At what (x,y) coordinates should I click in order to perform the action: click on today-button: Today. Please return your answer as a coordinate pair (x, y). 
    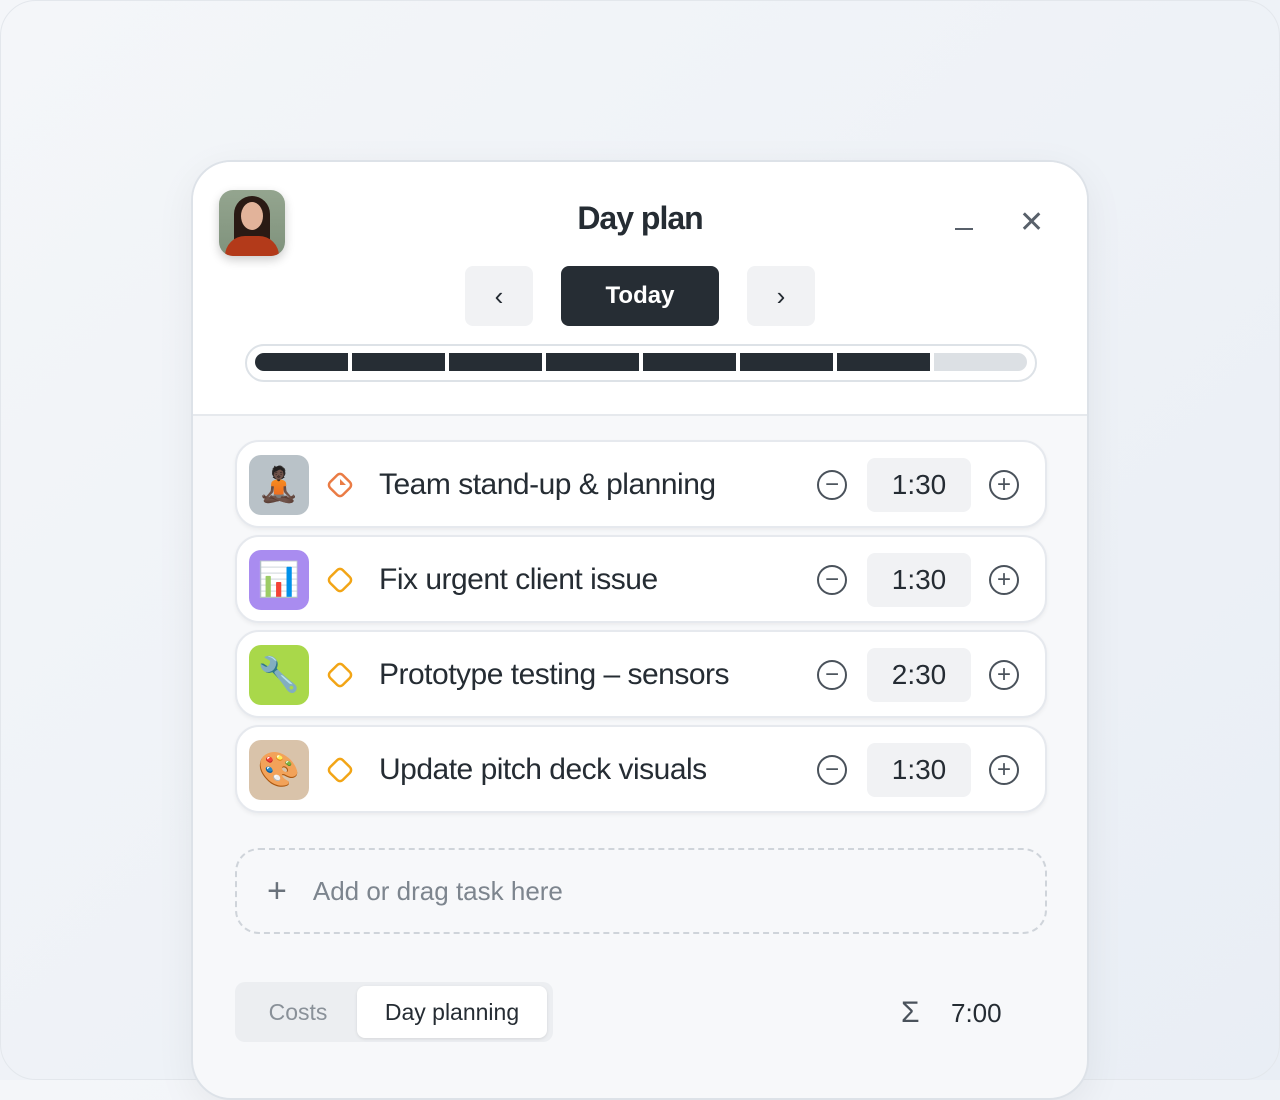
    Looking at the image, I should click on (640, 296).